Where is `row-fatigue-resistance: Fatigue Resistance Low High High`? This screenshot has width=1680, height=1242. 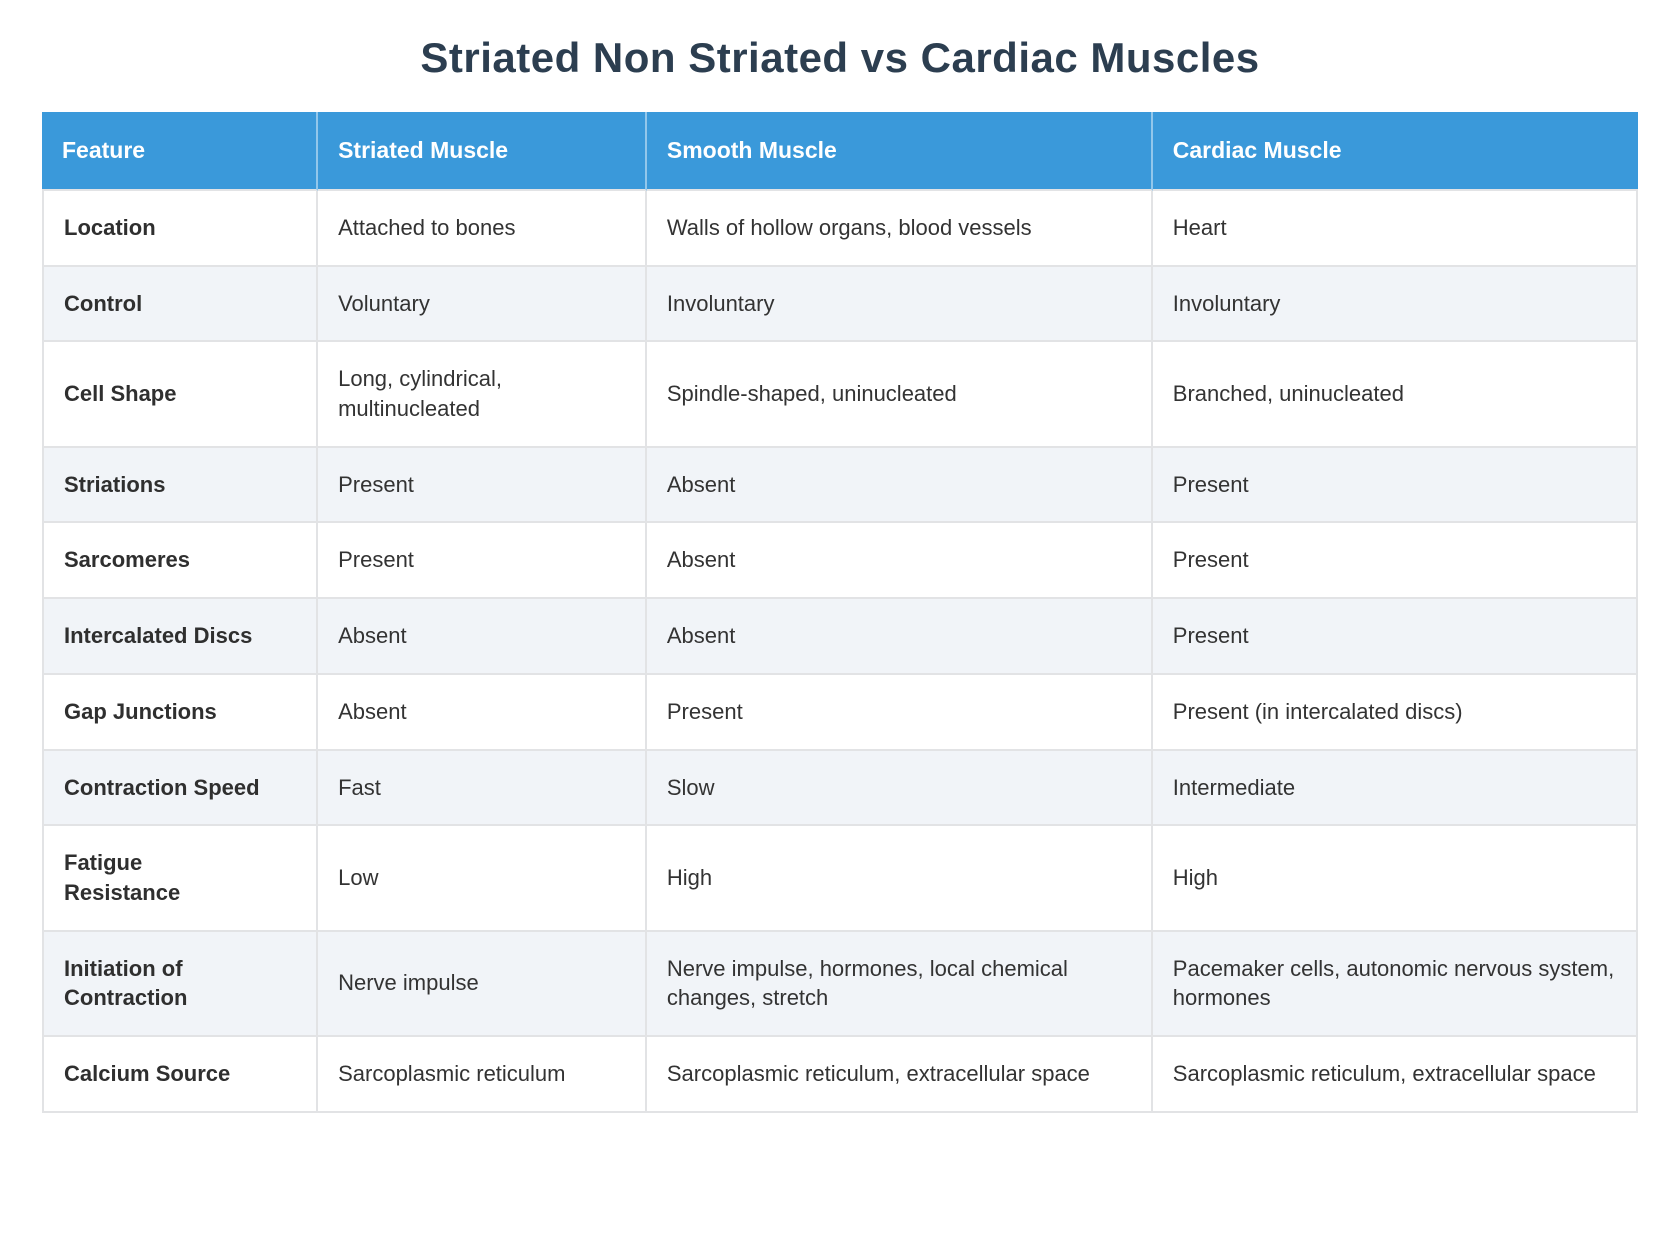 row-fatigue-resistance: Fatigue Resistance Low High High is located at coordinates (840, 879).